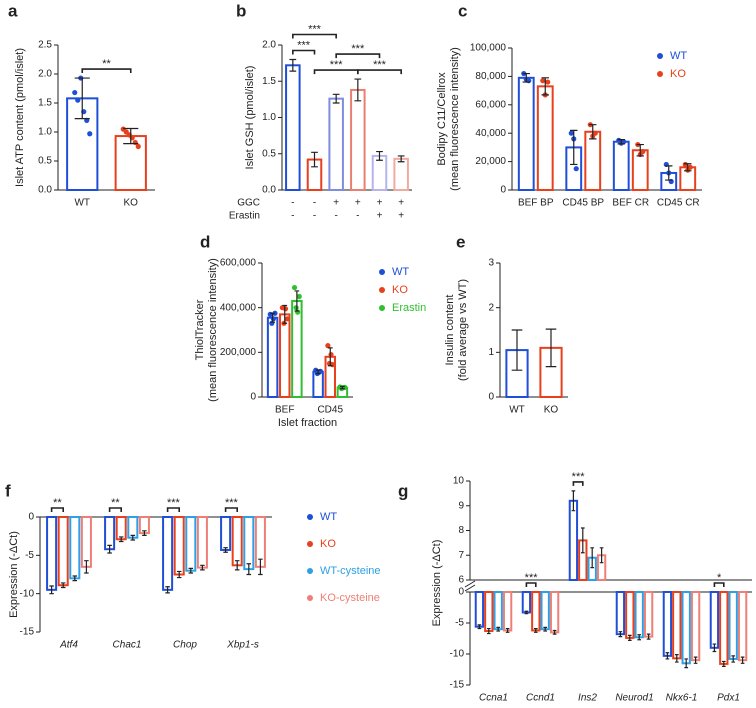 The height and width of the screenshot is (708, 756). I want to click on condition-name: Erastin, so click(244, 216).